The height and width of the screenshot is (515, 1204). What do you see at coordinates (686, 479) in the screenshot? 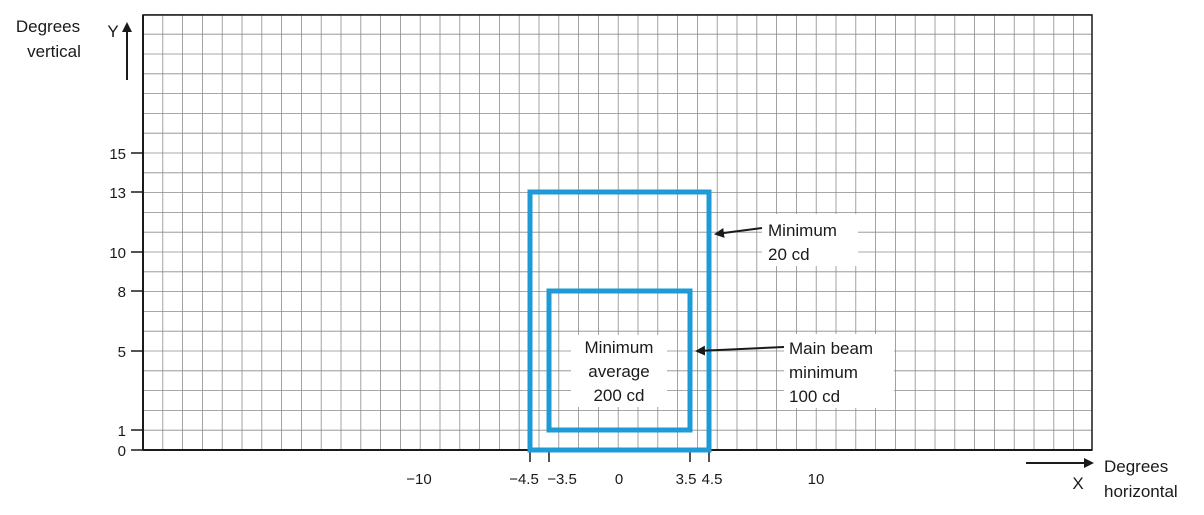
I see `x-tick-label: 3.5` at bounding box center [686, 479].